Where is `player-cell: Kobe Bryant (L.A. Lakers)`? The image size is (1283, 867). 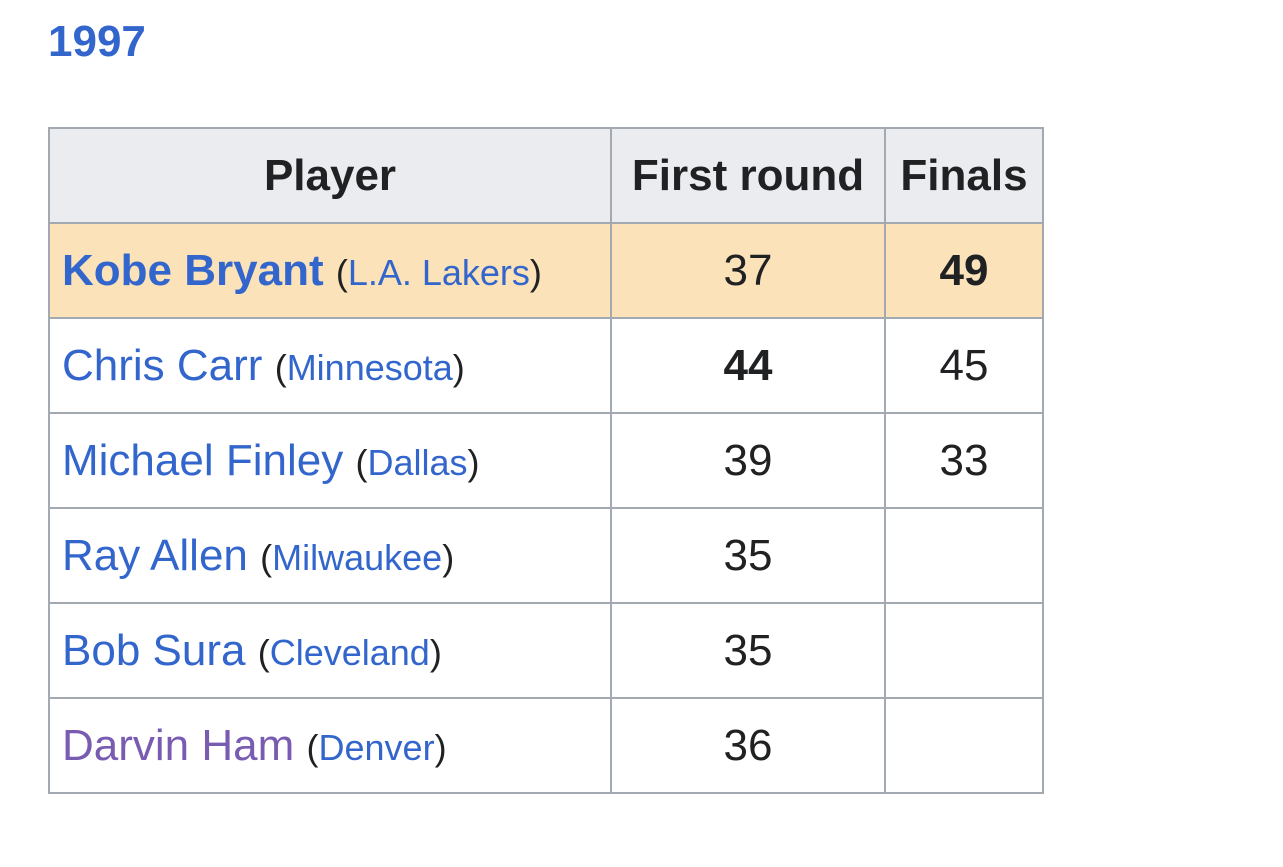 player-cell: Kobe Bryant (L.A. Lakers) is located at coordinates (330, 270).